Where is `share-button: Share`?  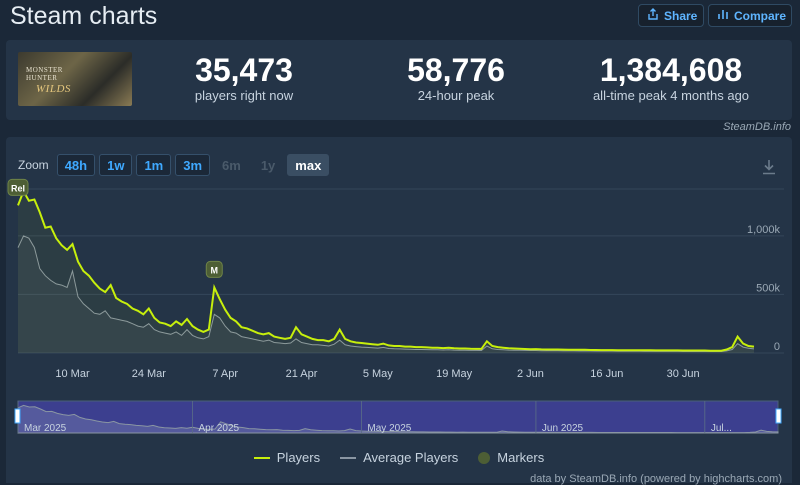 share-button: Share is located at coordinates (671, 15).